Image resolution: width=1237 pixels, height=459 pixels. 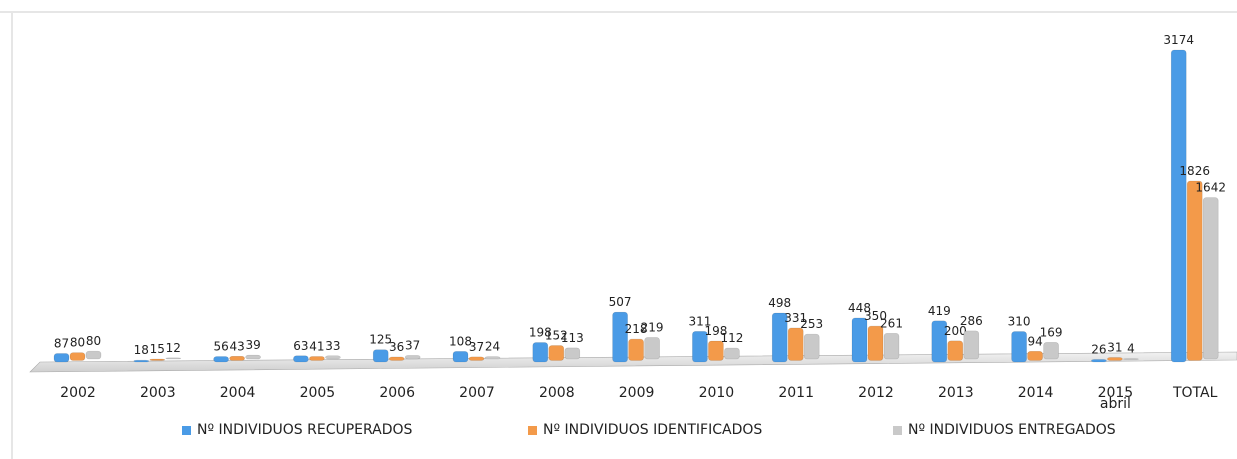 What do you see at coordinates (620, 302) in the screenshot?
I see `data-label: 507` at bounding box center [620, 302].